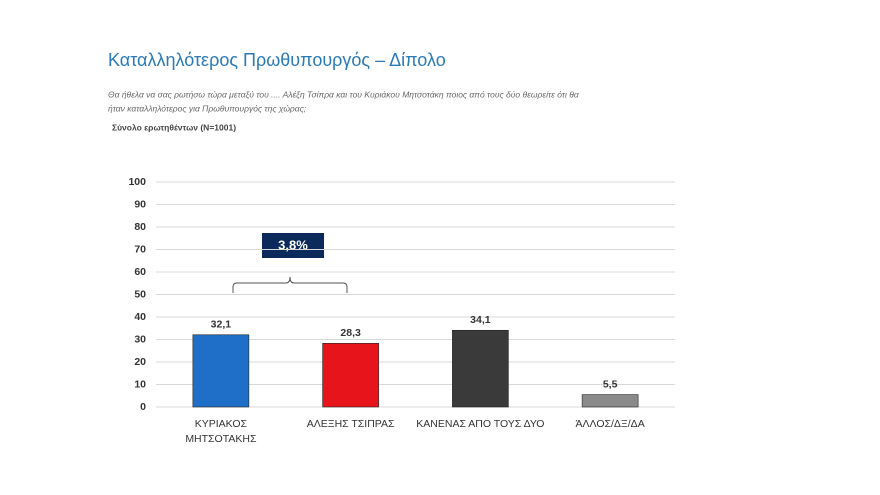 The height and width of the screenshot is (495, 880). Describe the element at coordinates (480, 424) in the screenshot. I see `x-tick-label: ΚΑΝΕΝΑΣ ΑΠΟ ΤΟΥΣ ΔΥΟ` at that location.